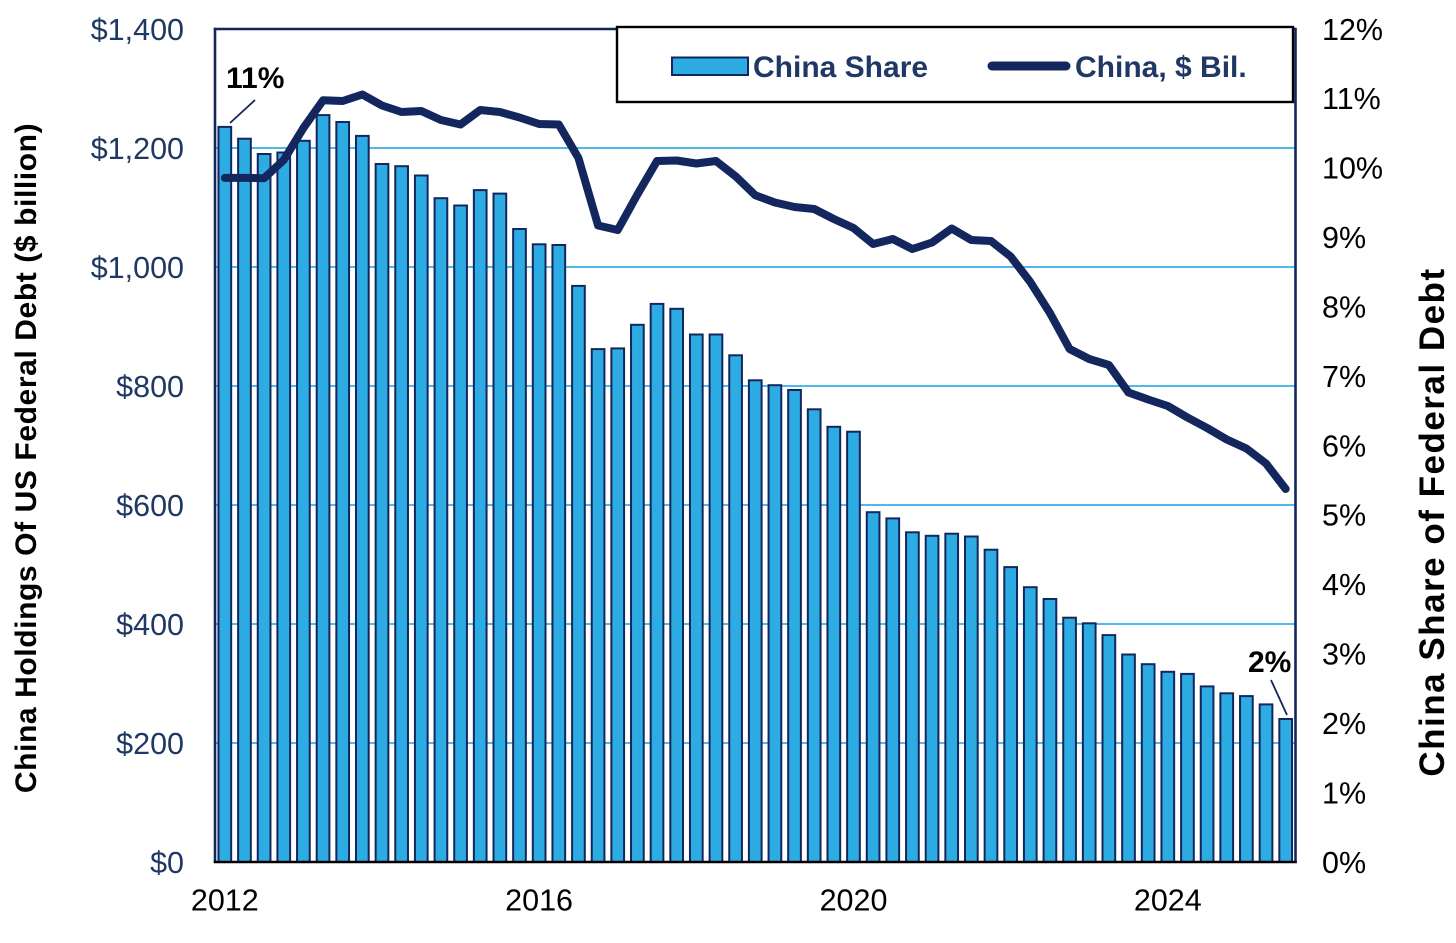 The height and width of the screenshot is (943, 1456). Describe the element at coordinates (1352, 169) in the screenshot. I see `svg-text: 10%` at that location.